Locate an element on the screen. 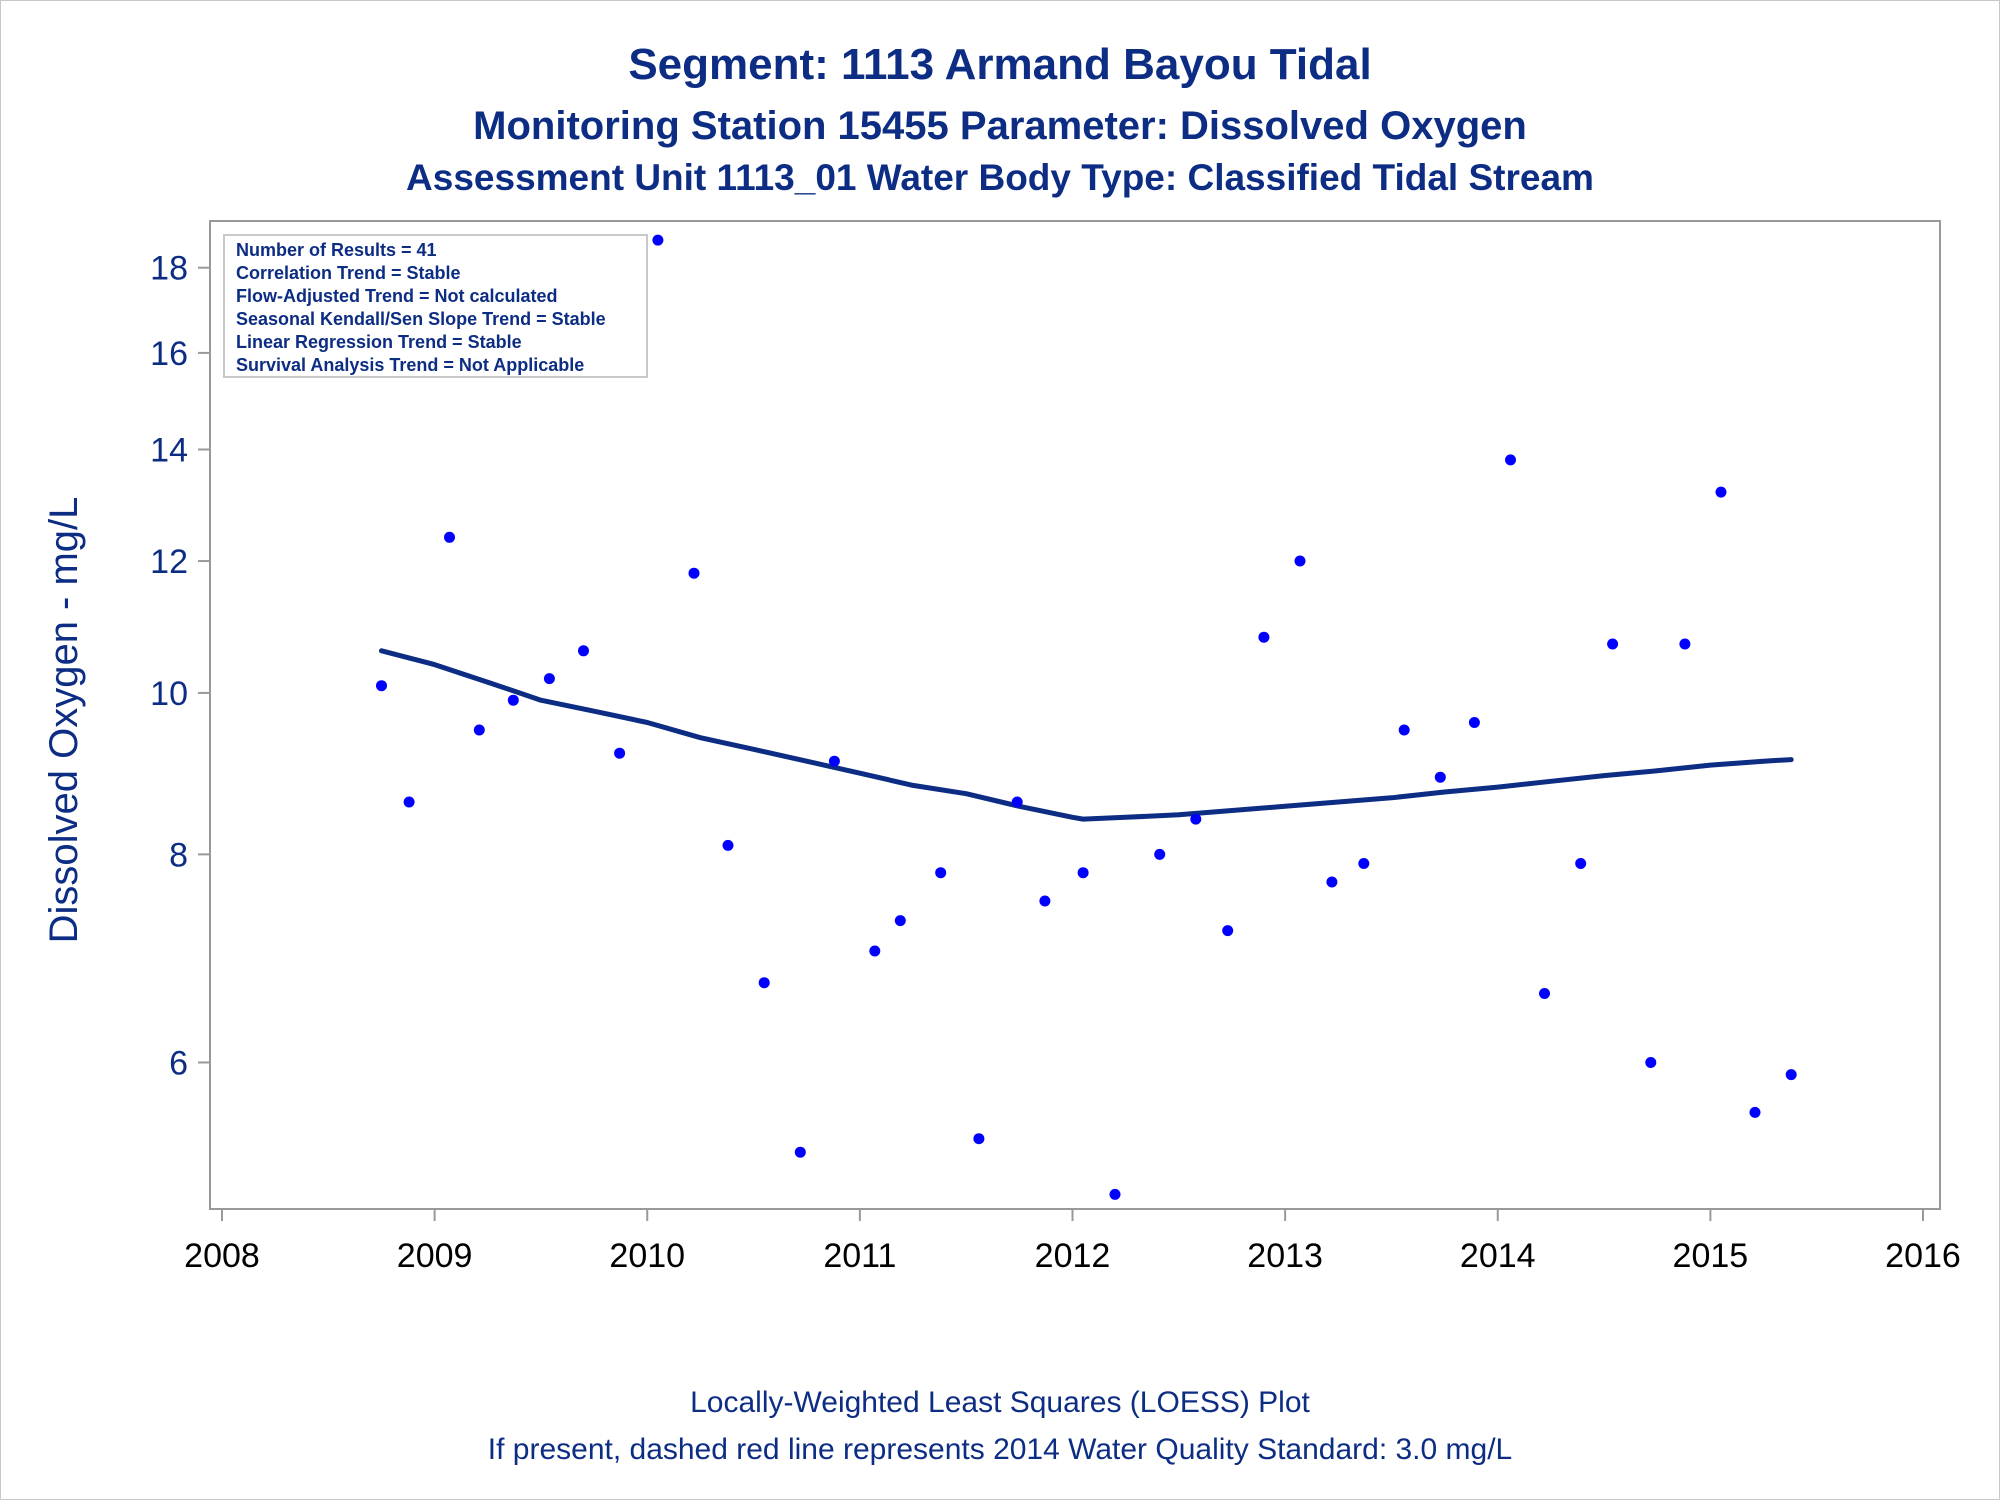 This screenshot has width=2000, height=1500. x-tick-label: 2016 is located at coordinates (1923, 1256).